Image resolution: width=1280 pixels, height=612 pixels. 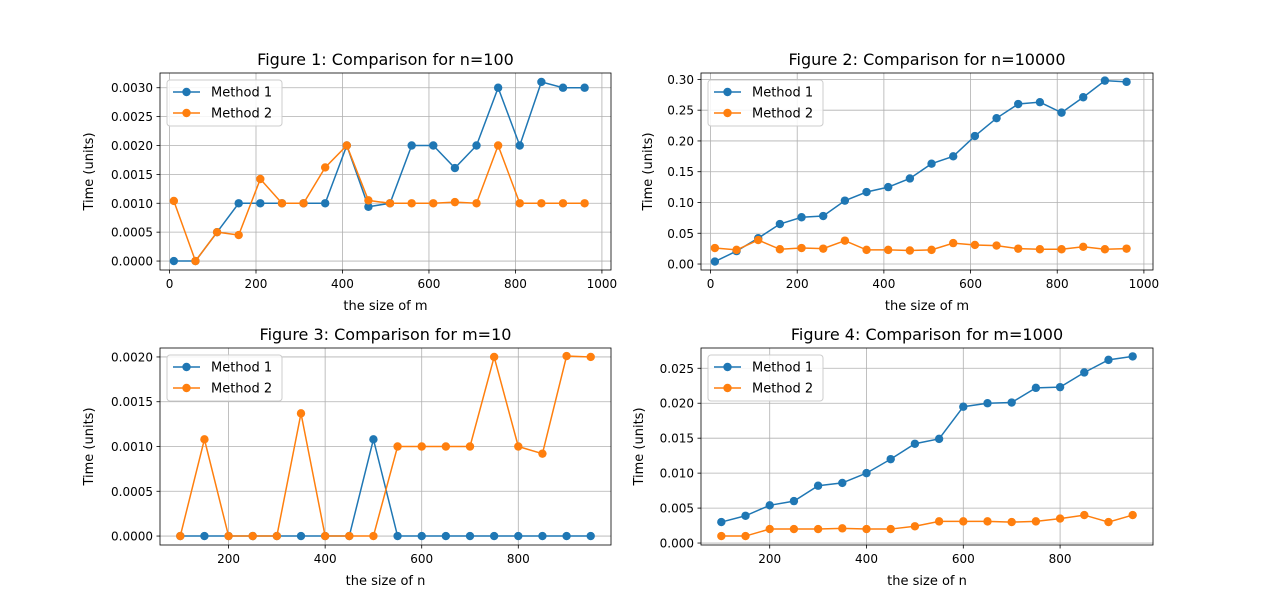 What do you see at coordinates (711, 284) in the screenshot?
I see `x-tick-label: 0` at bounding box center [711, 284].